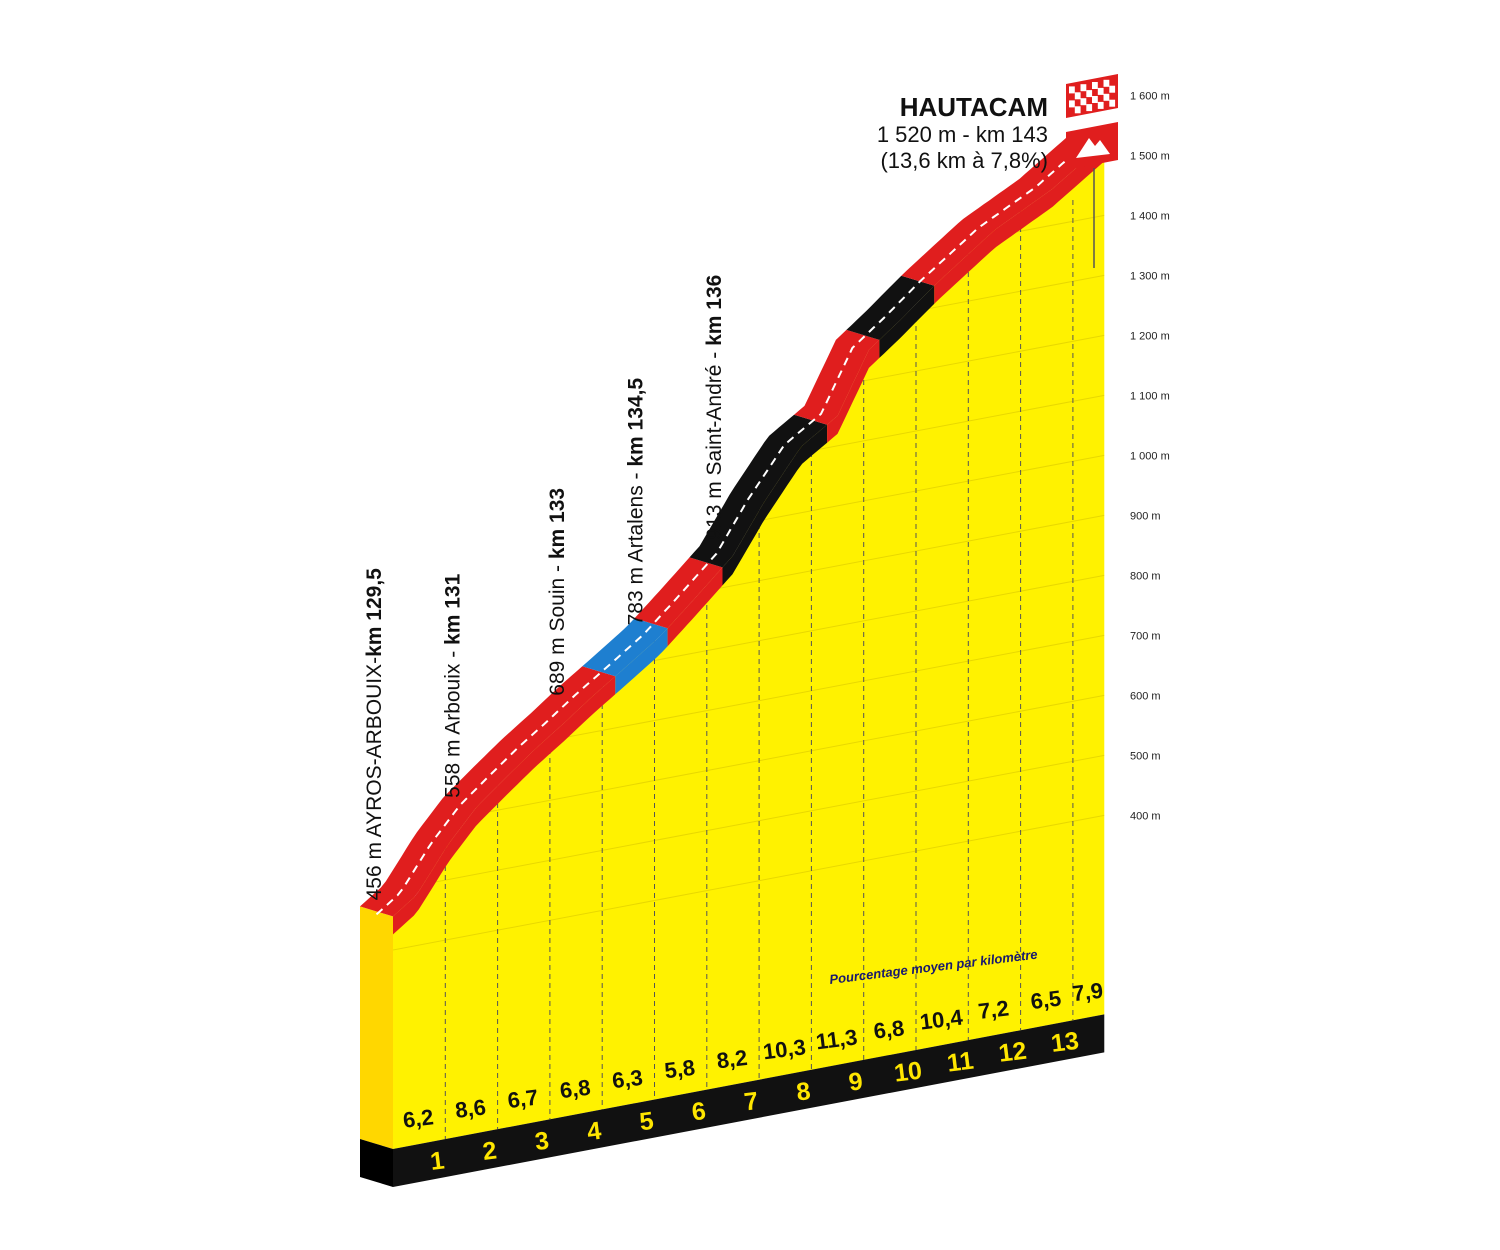 The width and height of the screenshot is (1500, 1250). I want to click on km-marker-label: 9, so click(855, 1081).